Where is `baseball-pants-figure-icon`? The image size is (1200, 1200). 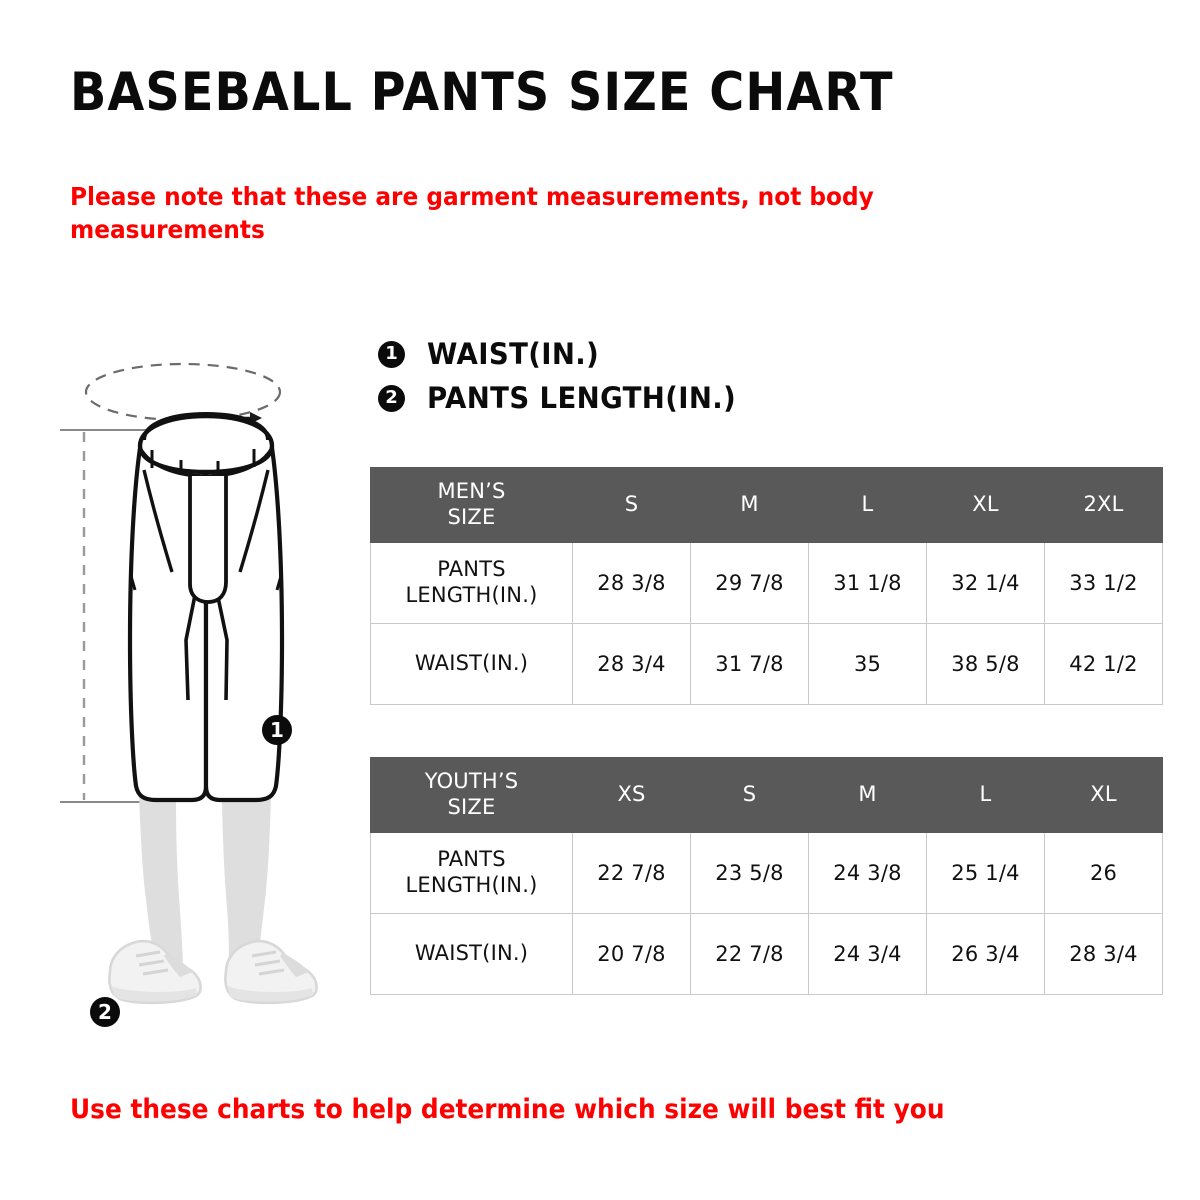
baseball-pants-figure-icon is located at coordinates (189, 683).